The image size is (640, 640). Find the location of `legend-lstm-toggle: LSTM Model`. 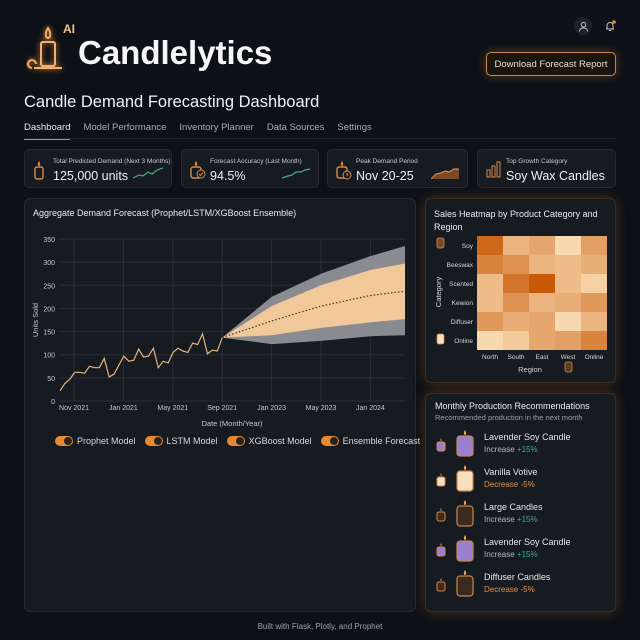

legend-lstm-toggle: LSTM Model is located at coordinates (181, 441).